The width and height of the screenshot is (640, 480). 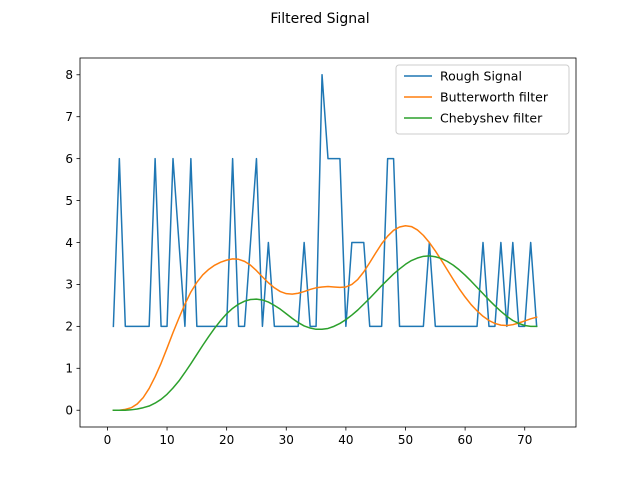 I want to click on x-tick-label-2: 20, so click(x=226, y=440).